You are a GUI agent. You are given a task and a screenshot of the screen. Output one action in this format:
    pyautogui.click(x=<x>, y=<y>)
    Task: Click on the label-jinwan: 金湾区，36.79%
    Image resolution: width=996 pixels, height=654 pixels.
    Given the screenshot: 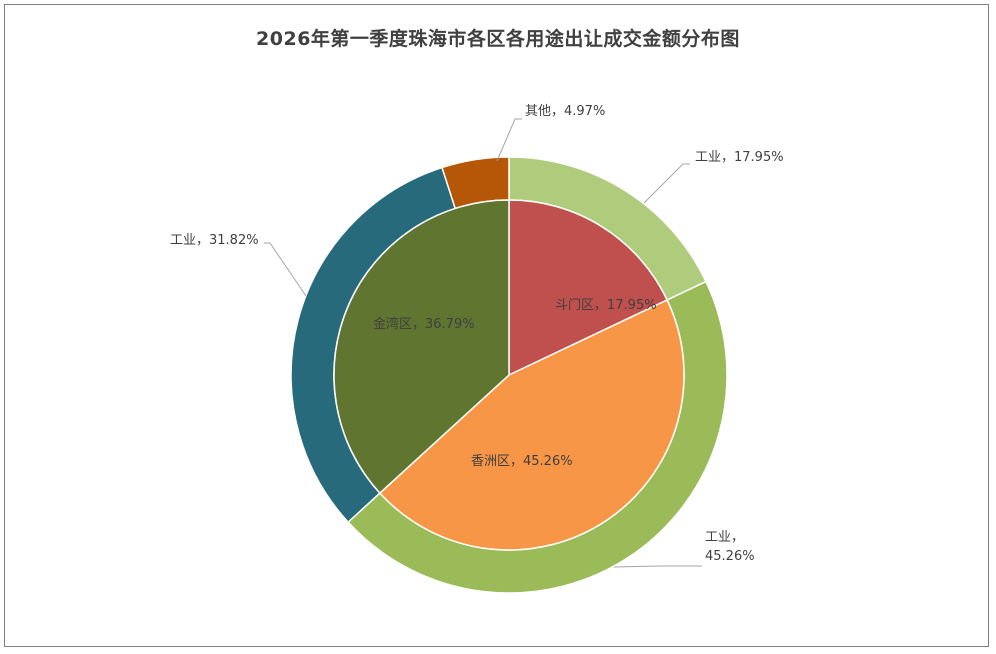 What is the action you would take?
    pyautogui.click(x=424, y=324)
    